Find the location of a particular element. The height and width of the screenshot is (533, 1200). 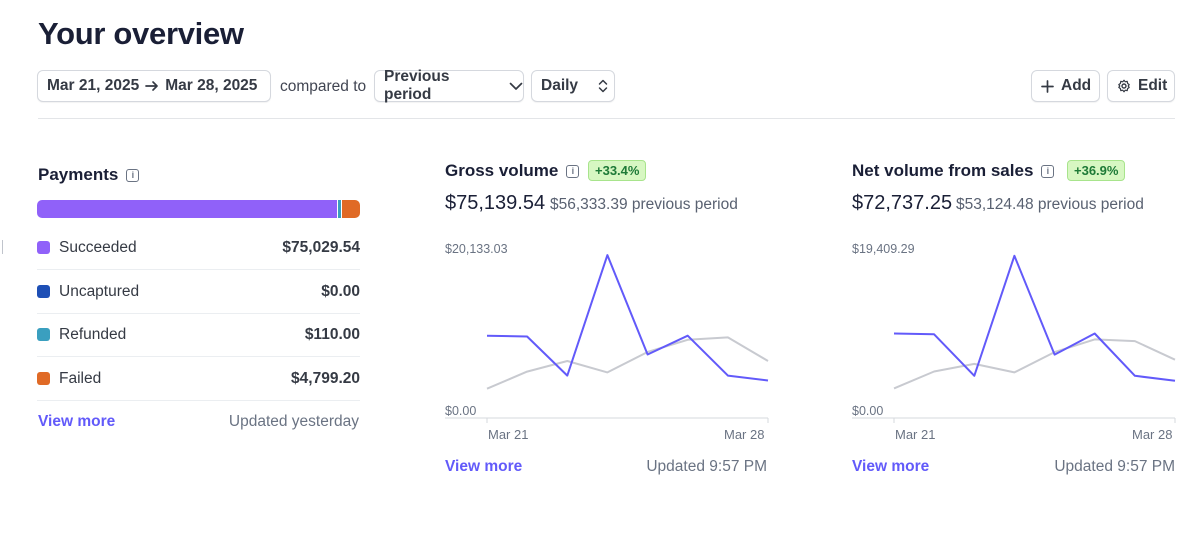

payment-label: Refunded is located at coordinates (93, 334).